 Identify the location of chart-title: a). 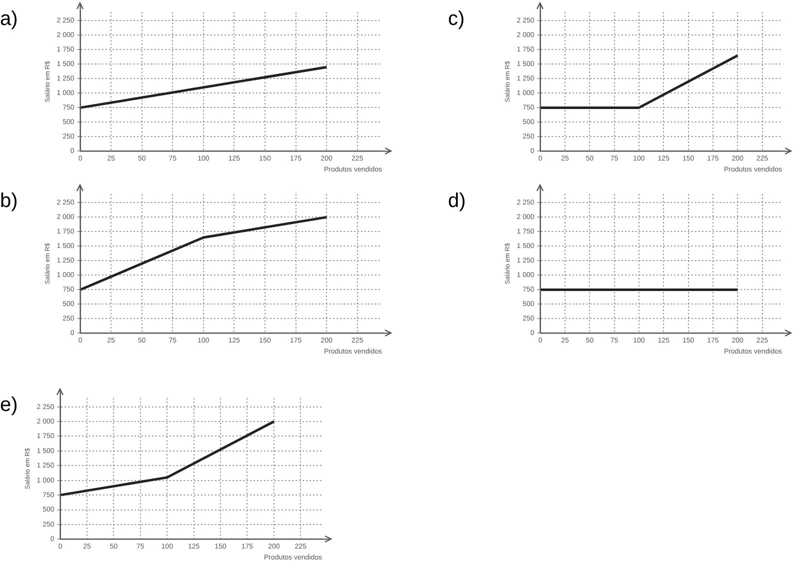
(9, 19).